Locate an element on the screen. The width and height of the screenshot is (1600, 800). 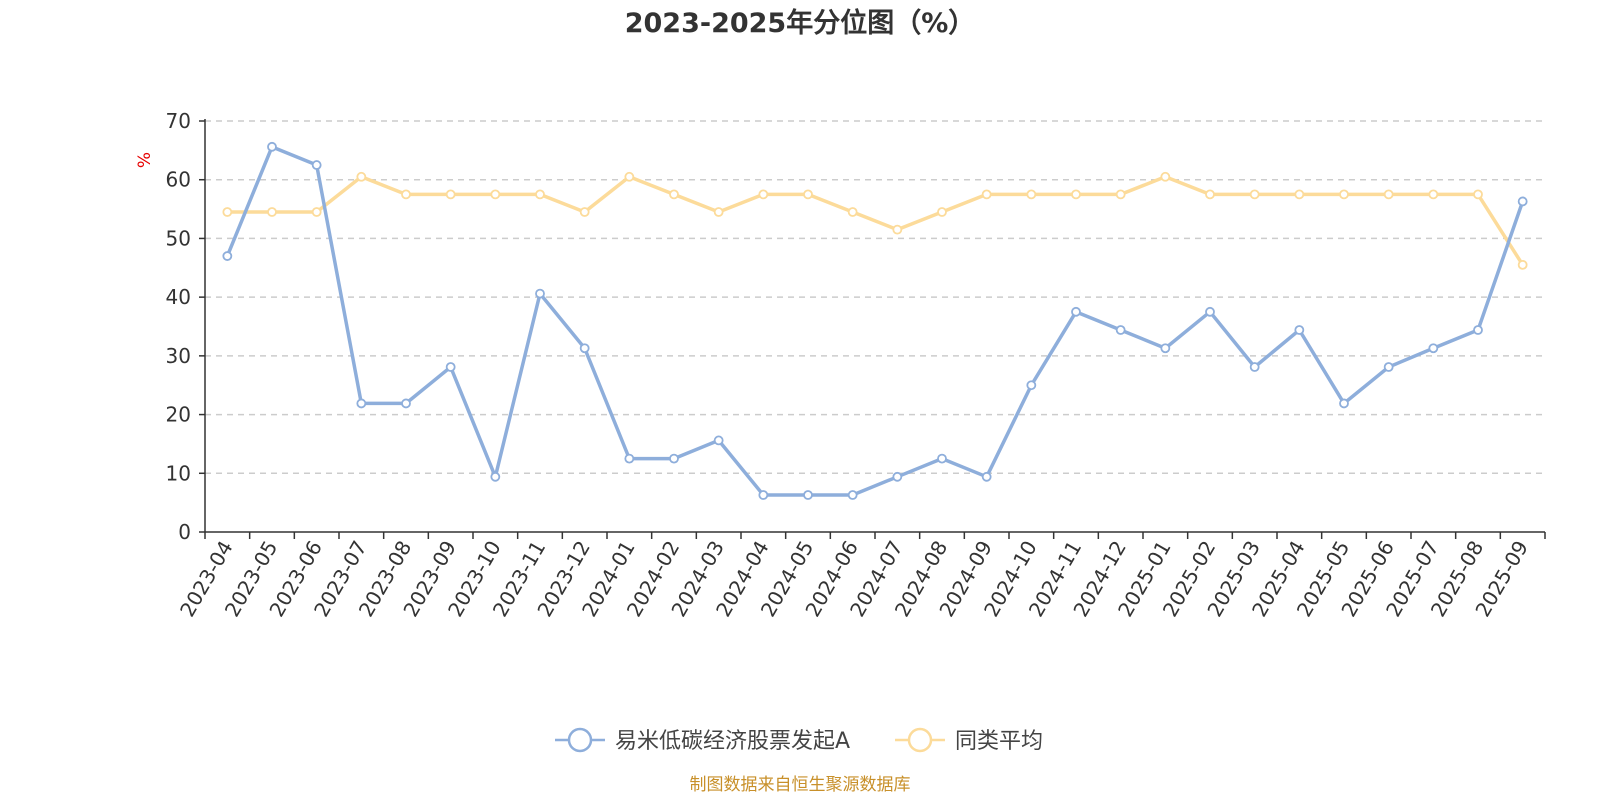
legend-item-2: 同类平均 is located at coordinates (969, 740).